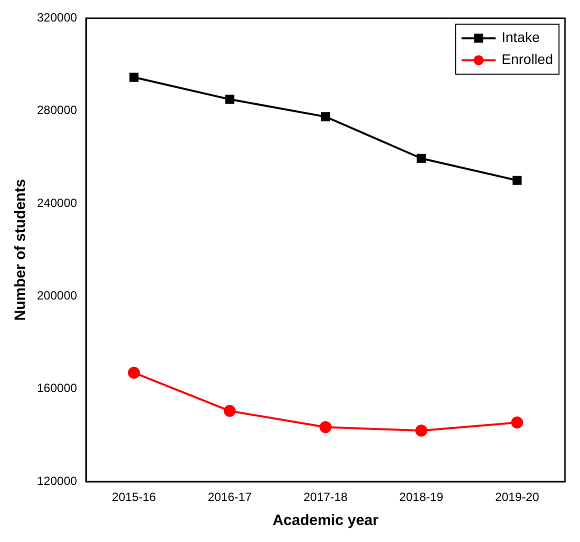 This screenshot has height=542, width=580. Describe the element at coordinates (57, 295) in the screenshot. I see `y-tick-label: 200000` at that location.